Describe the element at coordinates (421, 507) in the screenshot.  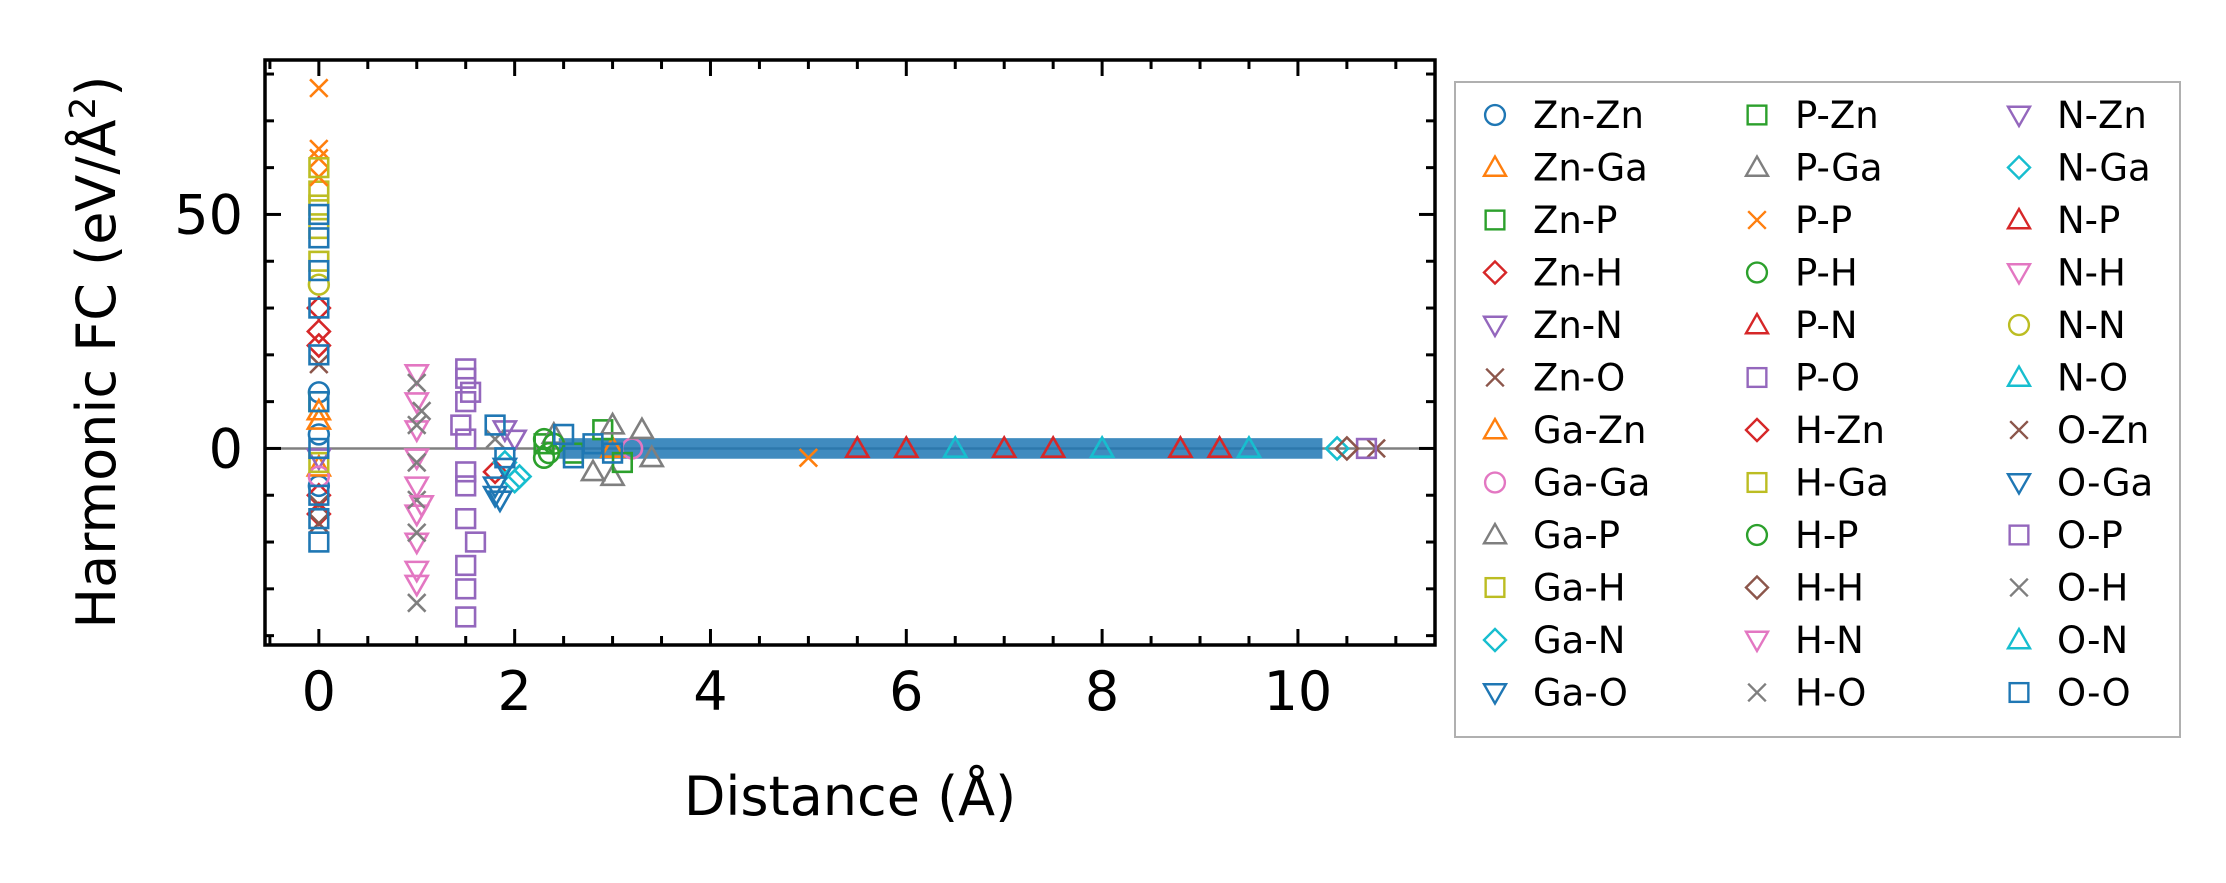
I see `series-n-h` at that location.